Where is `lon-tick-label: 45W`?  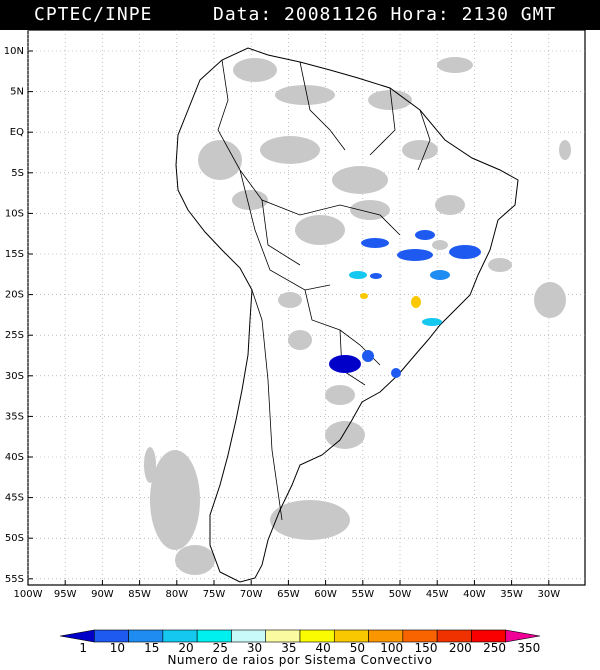 lon-tick-label: 45W is located at coordinates (437, 594).